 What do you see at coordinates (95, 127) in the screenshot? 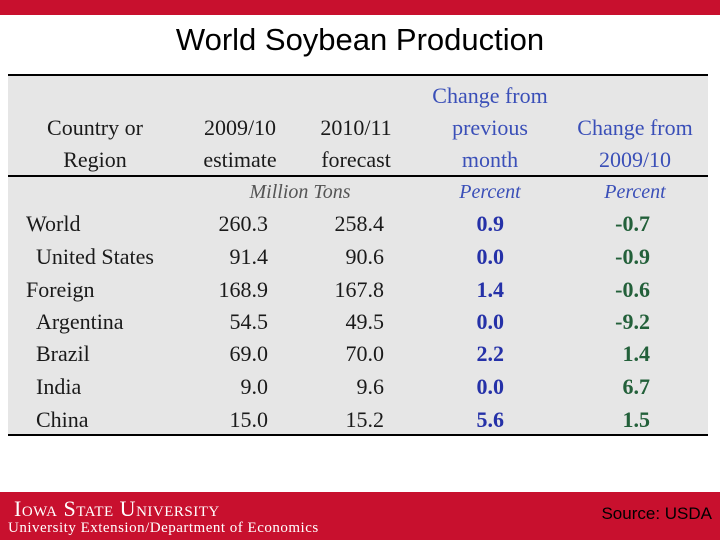
I see `header-country-line1: Country or` at bounding box center [95, 127].